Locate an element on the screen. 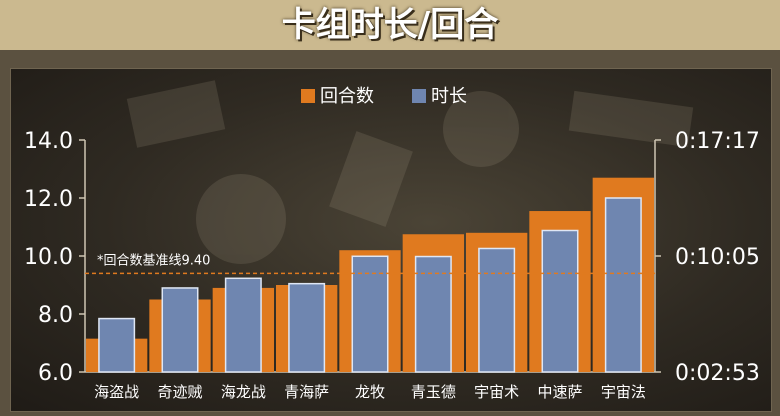 This screenshot has width=780, height=416. legend-label-rounds: 回合数 is located at coordinates (347, 96).